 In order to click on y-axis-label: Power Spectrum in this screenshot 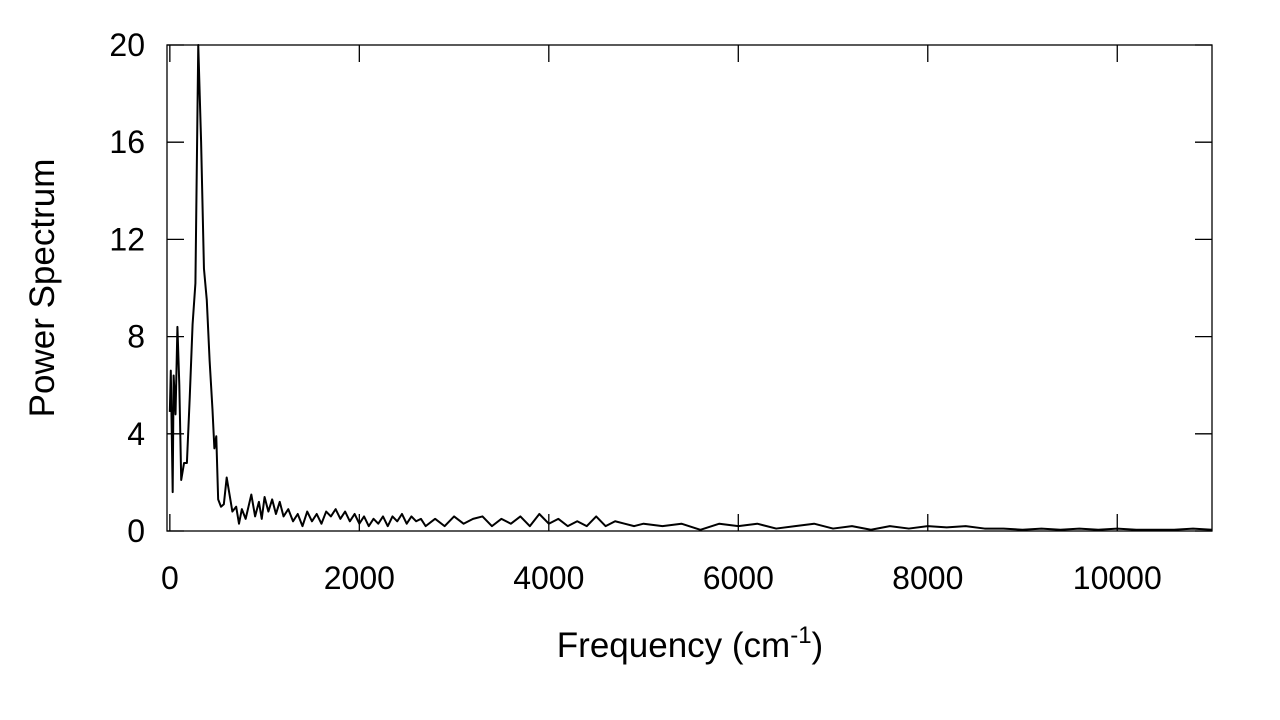, I will do `click(42, 288)`.